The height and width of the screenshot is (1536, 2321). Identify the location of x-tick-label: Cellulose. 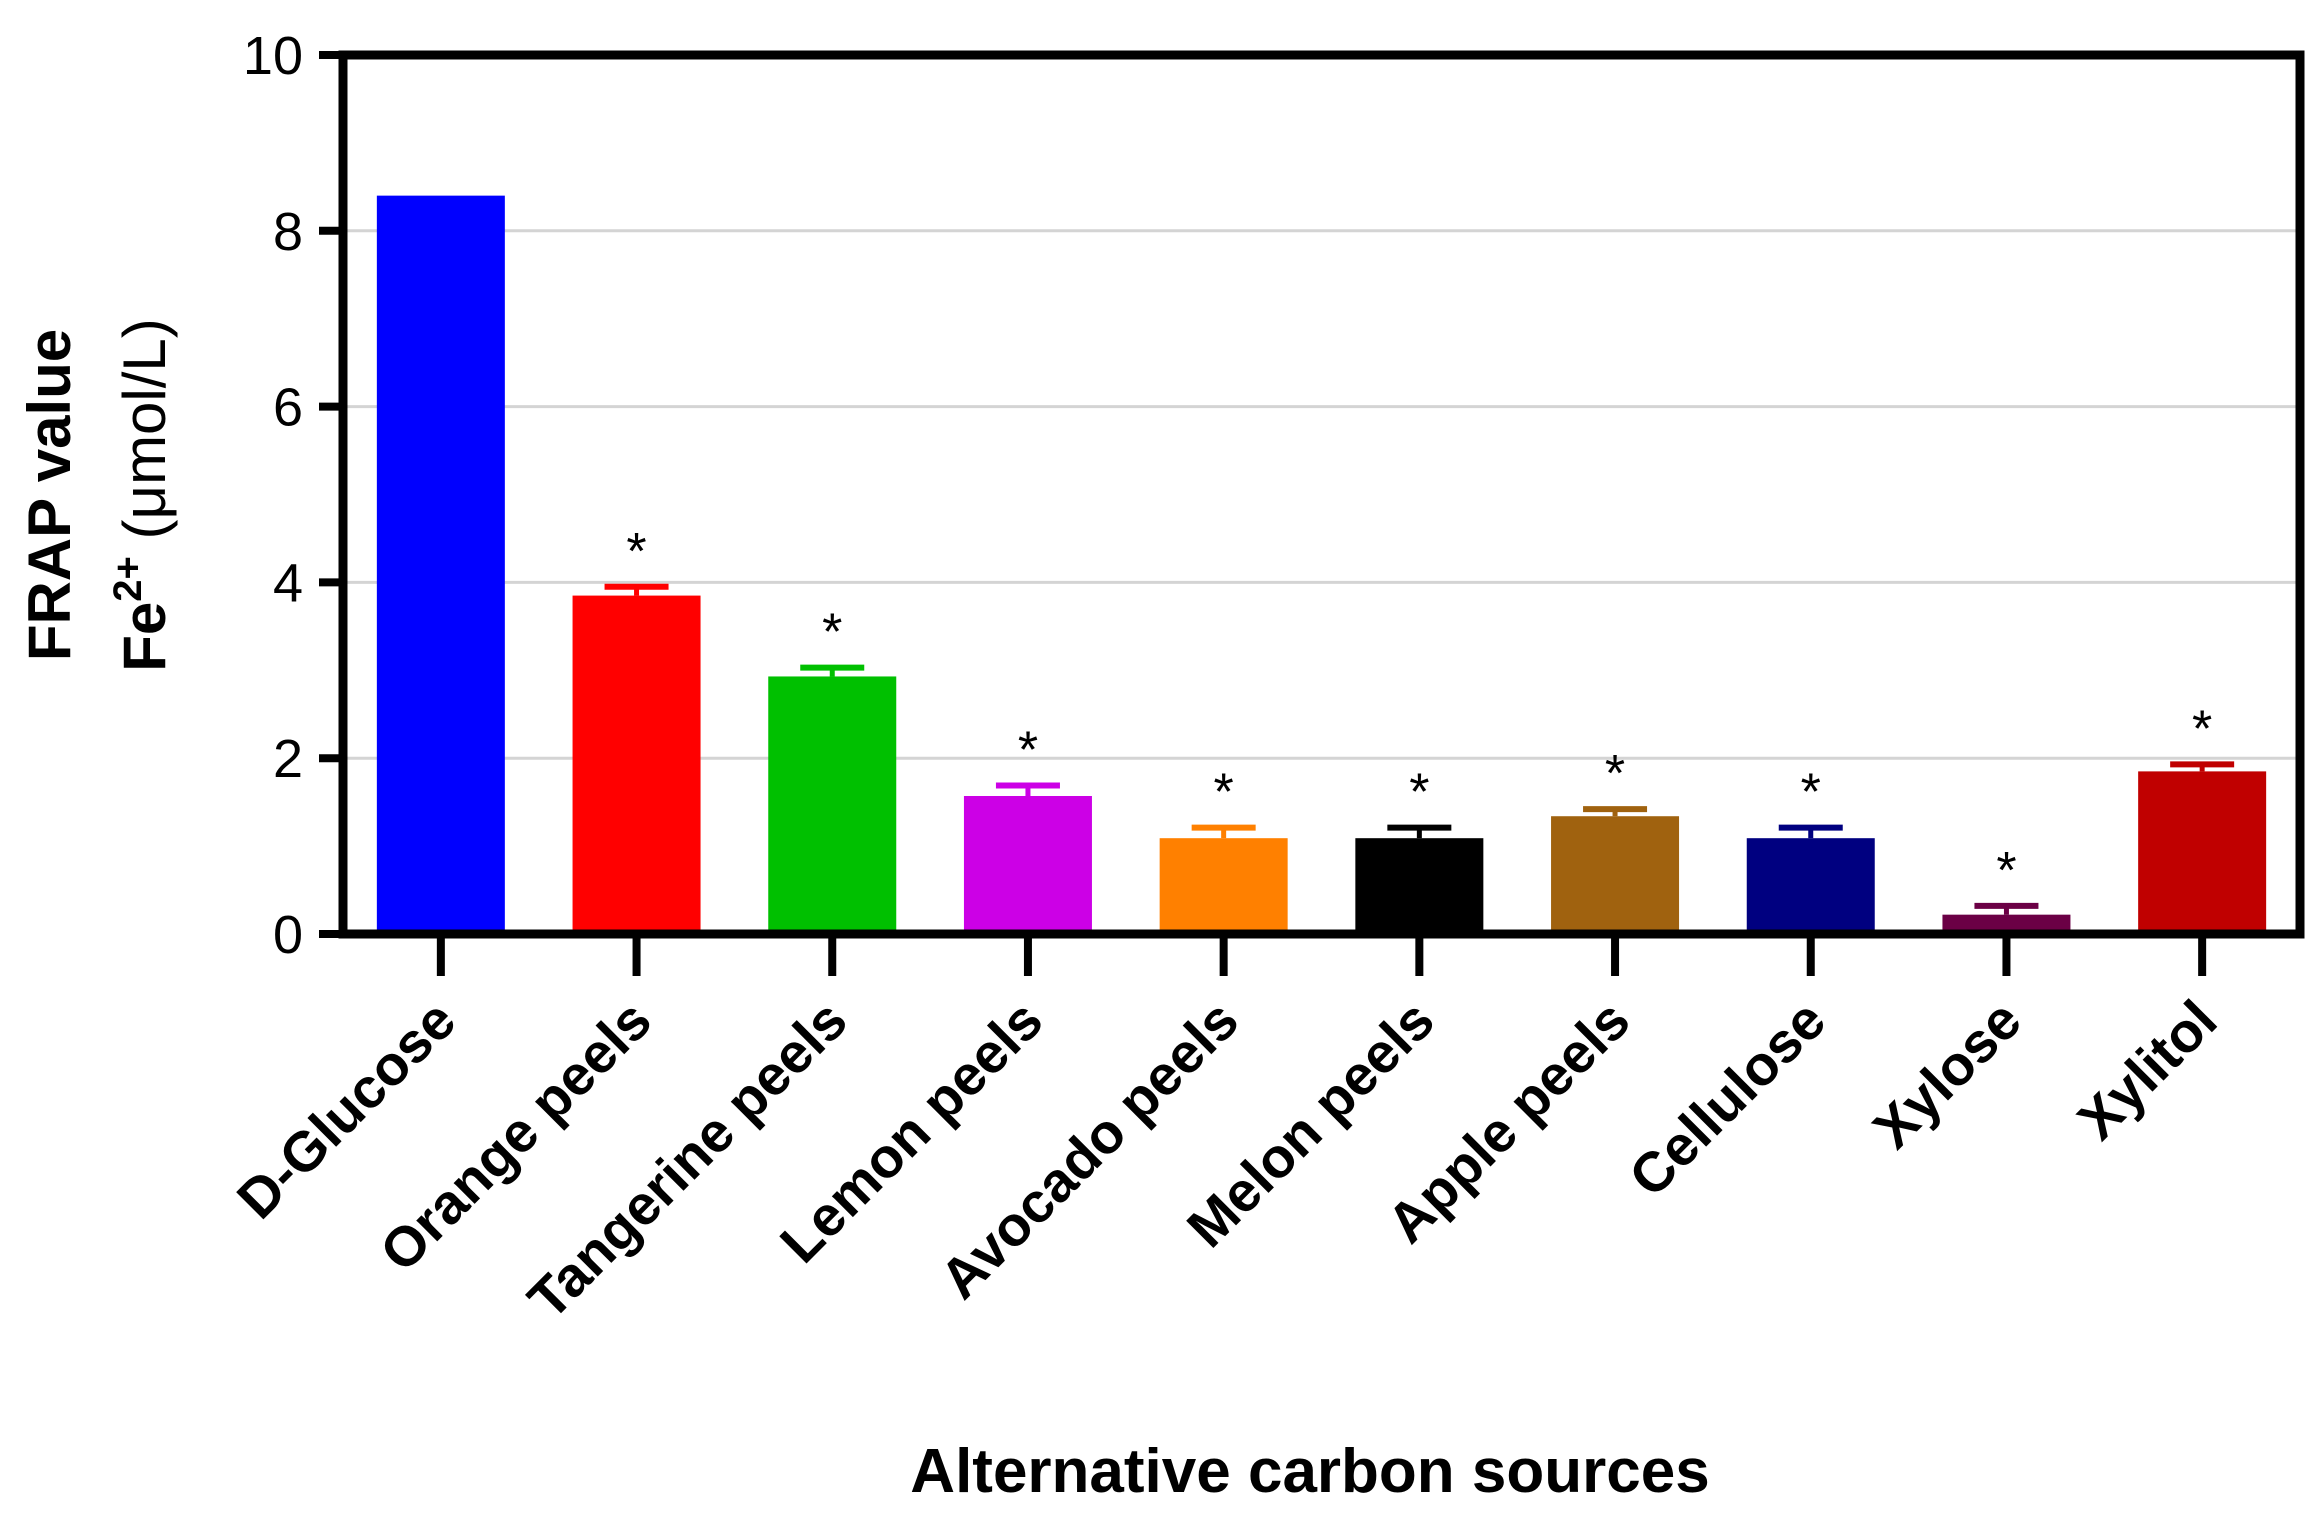
(1727, 1098).